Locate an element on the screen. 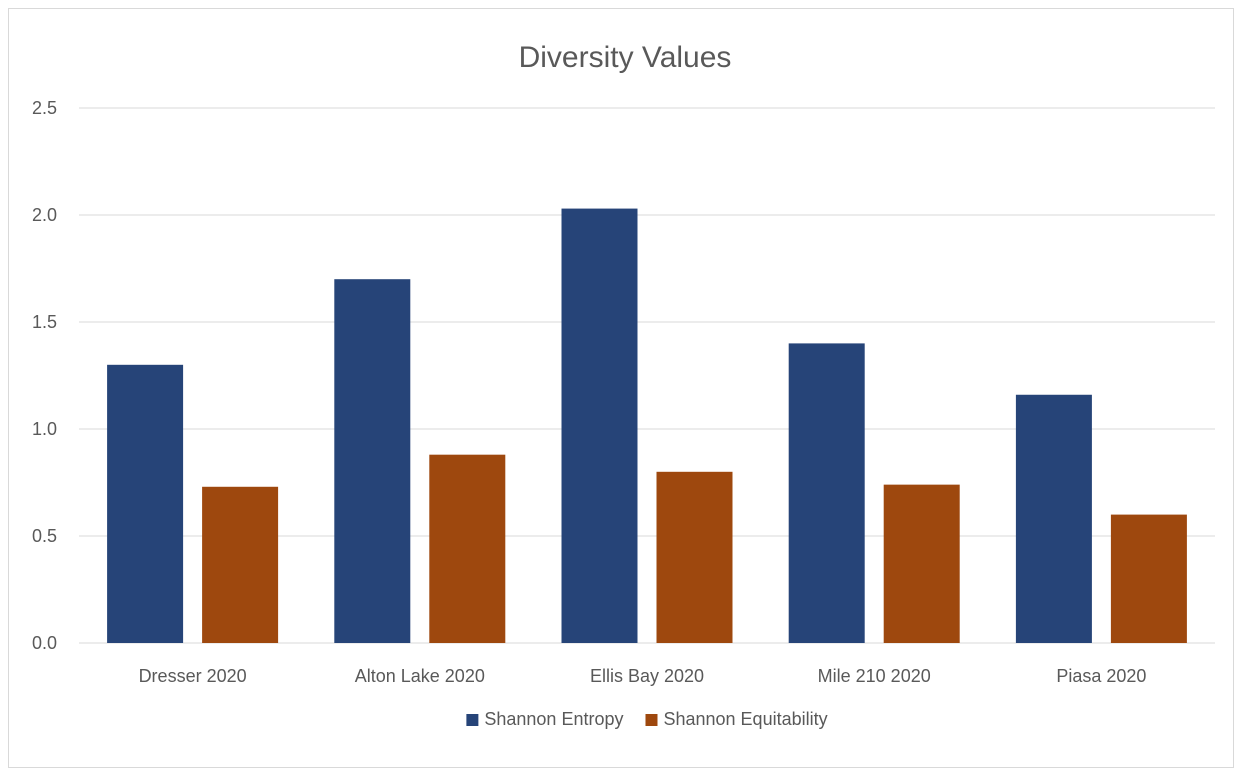 This screenshot has height=768, width=1244. legend-label: Shannon Entropy is located at coordinates (553, 719).